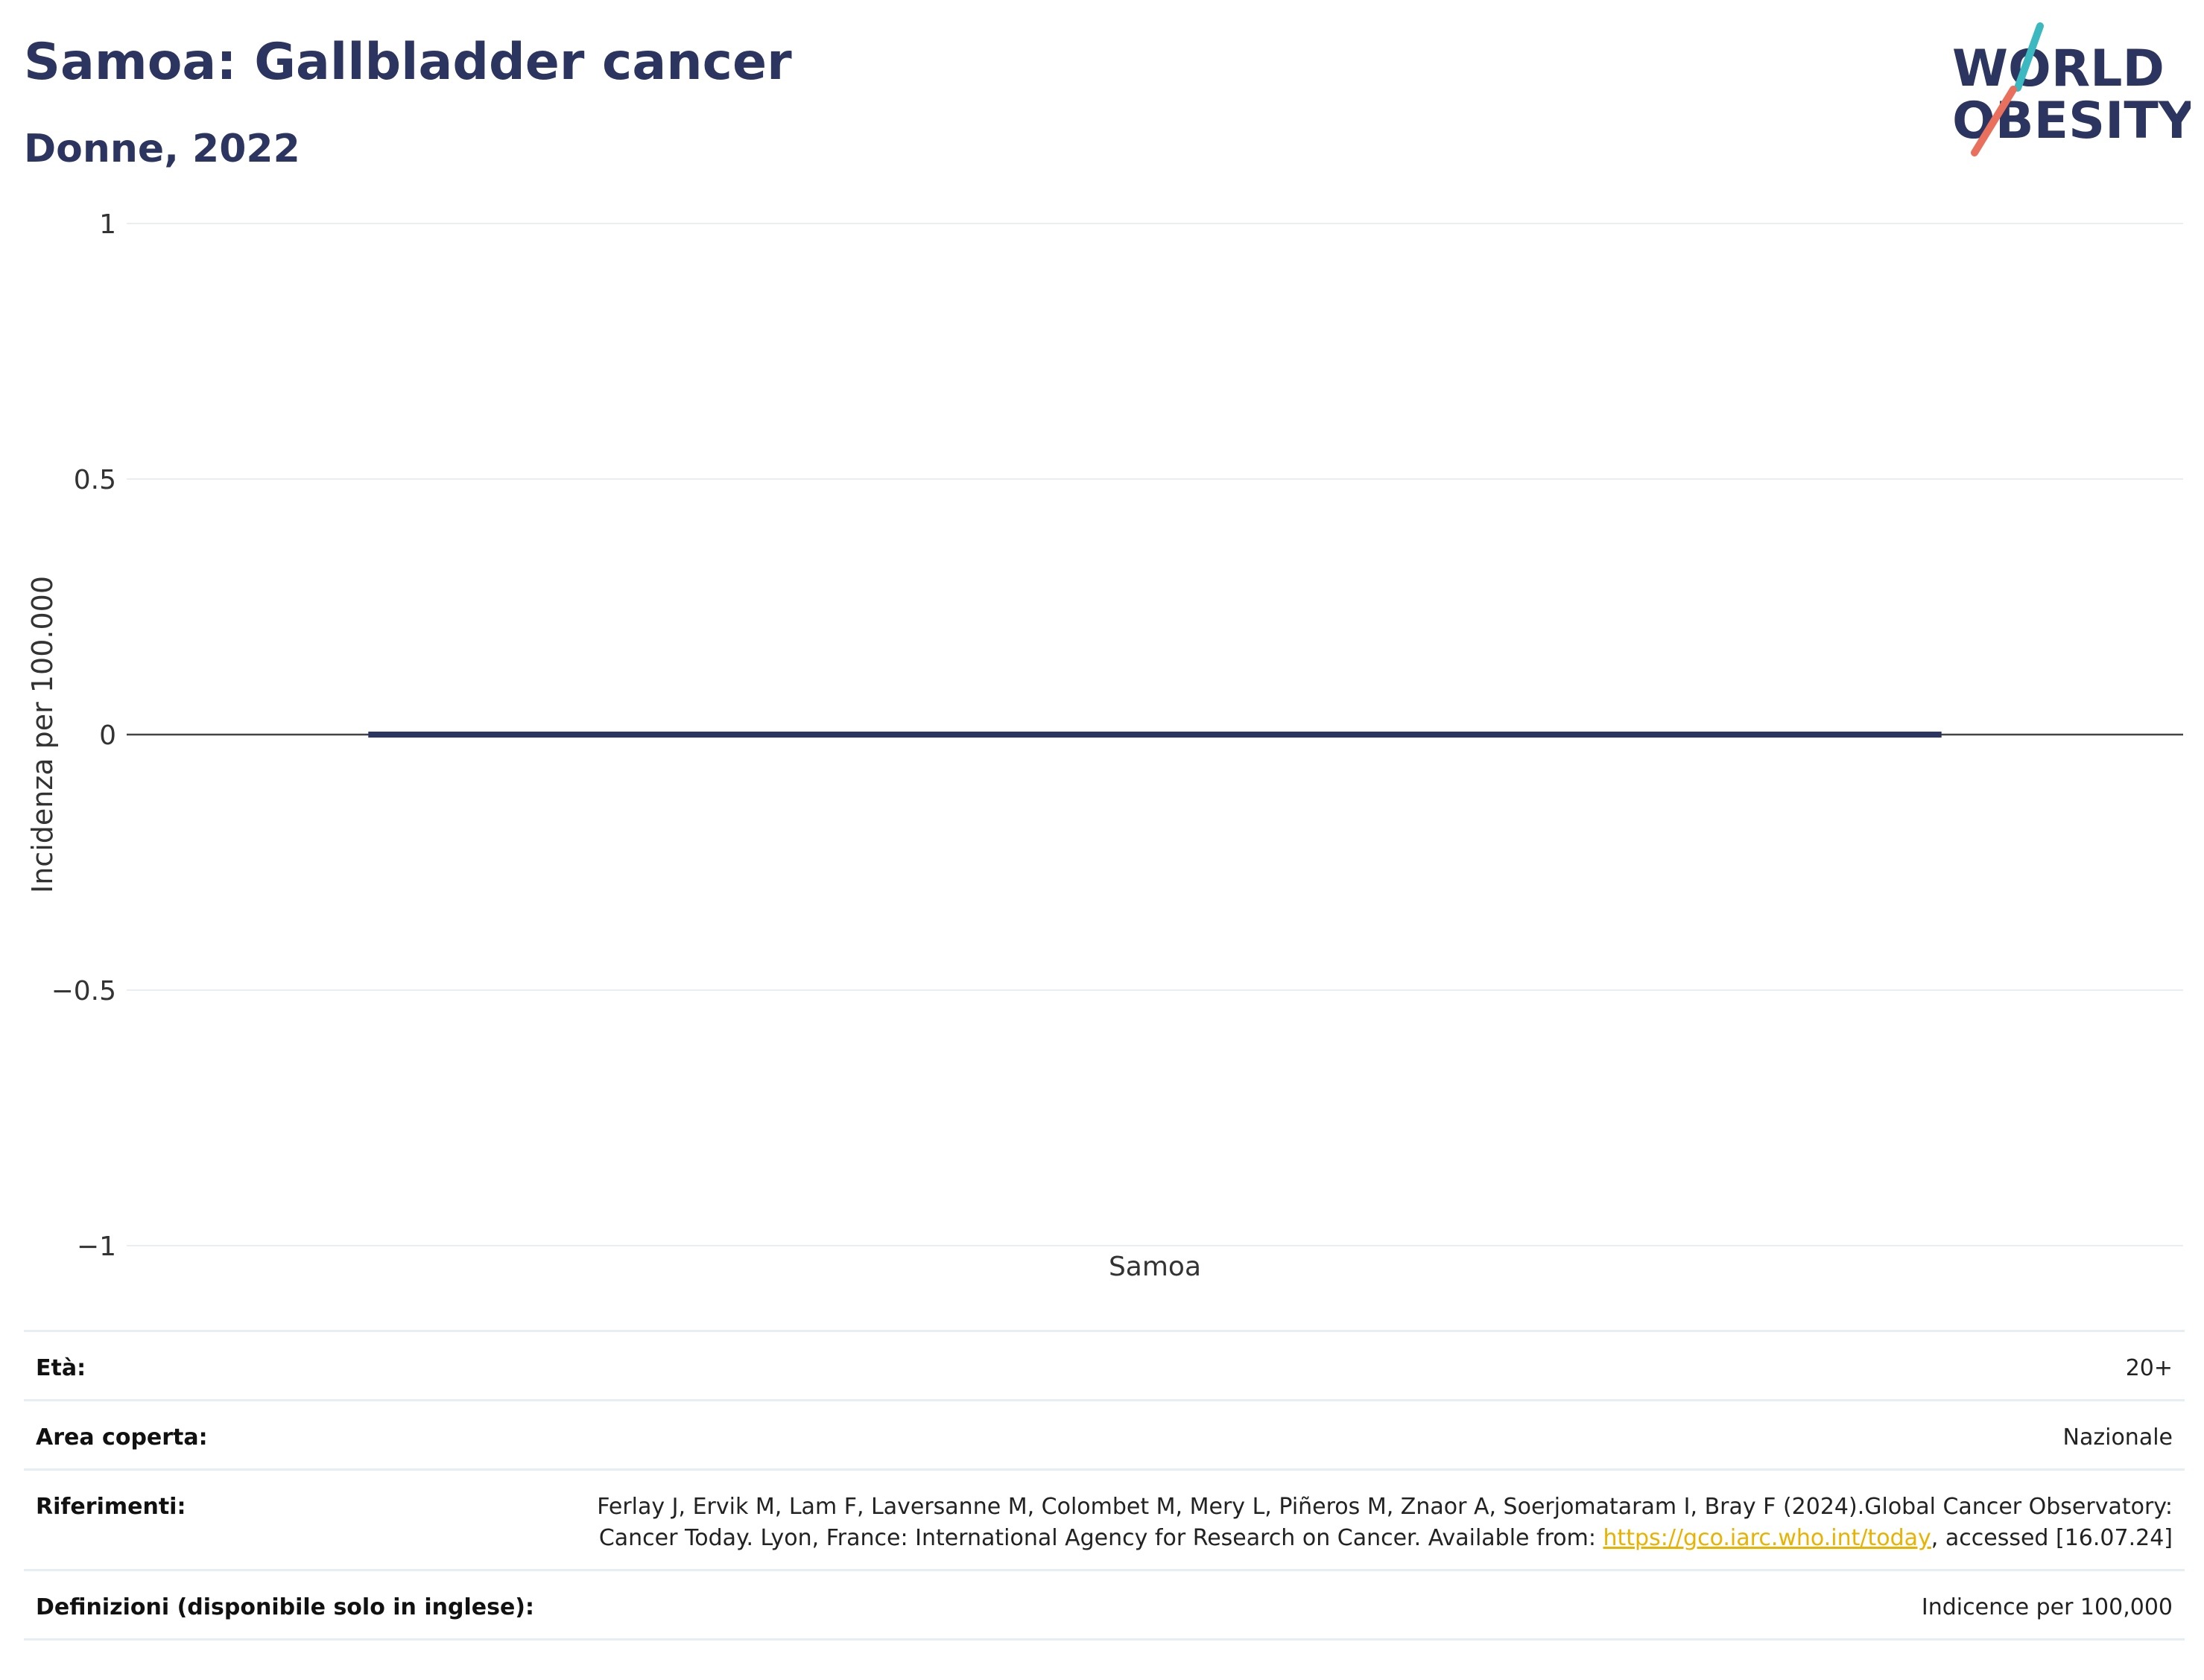 This screenshot has width=2204, height=1680. What do you see at coordinates (1104, 1433) in the screenshot?
I see `info-row-area: Area coperta: Nazionale` at bounding box center [1104, 1433].